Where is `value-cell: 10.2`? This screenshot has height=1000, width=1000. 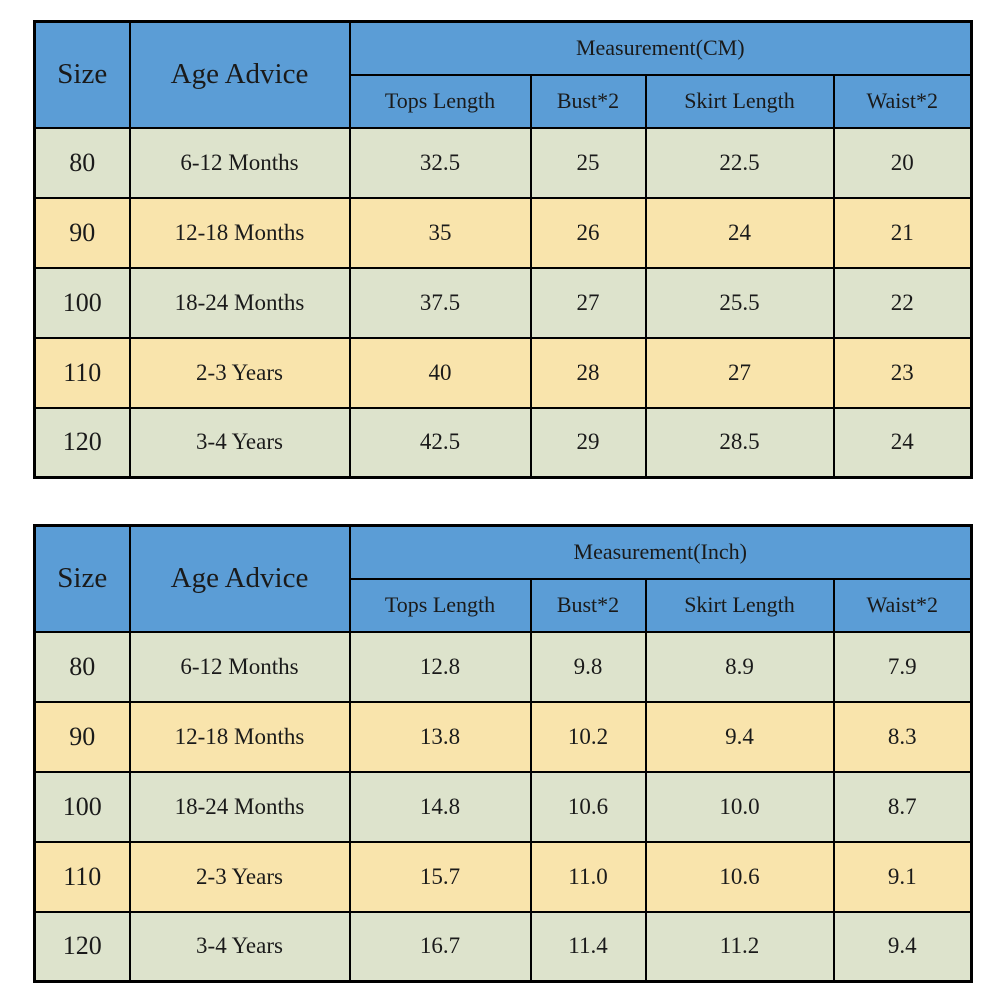 value-cell: 10.2 is located at coordinates (588, 736).